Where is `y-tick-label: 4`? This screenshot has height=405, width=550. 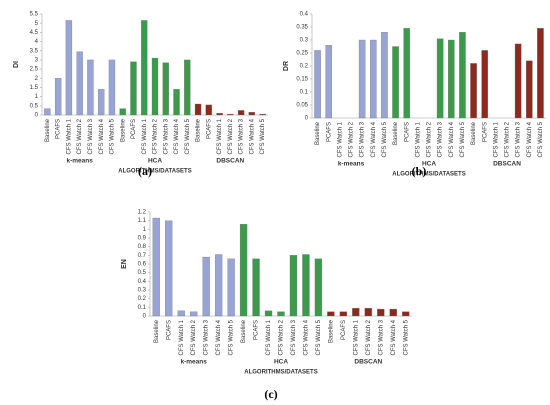 y-tick-label: 4 is located at coordinates (37, 42).